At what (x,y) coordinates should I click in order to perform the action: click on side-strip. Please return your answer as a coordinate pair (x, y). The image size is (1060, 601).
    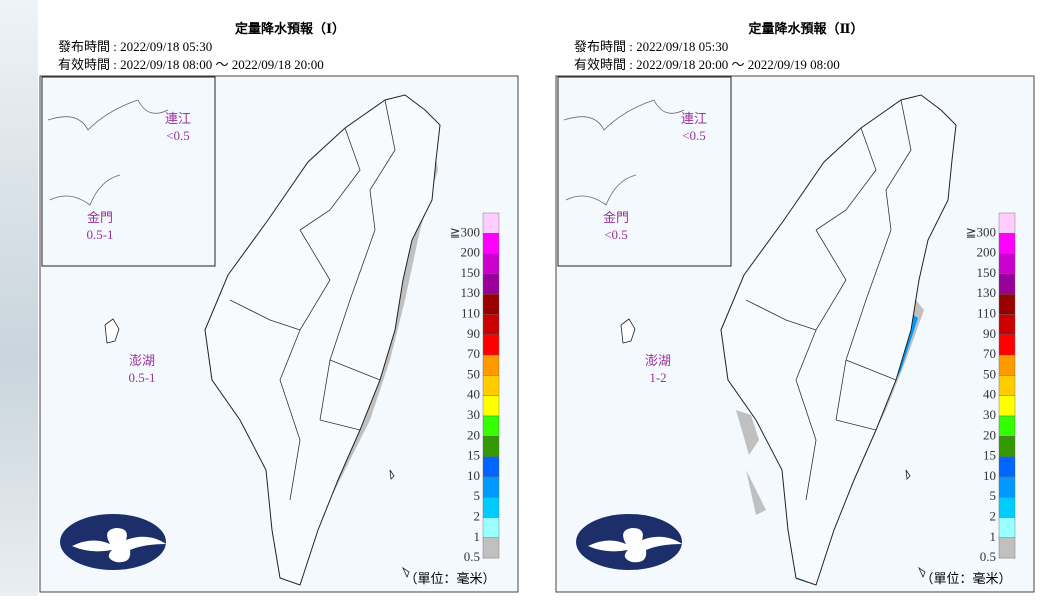
    Looking at the image, I should click on (19, 298).